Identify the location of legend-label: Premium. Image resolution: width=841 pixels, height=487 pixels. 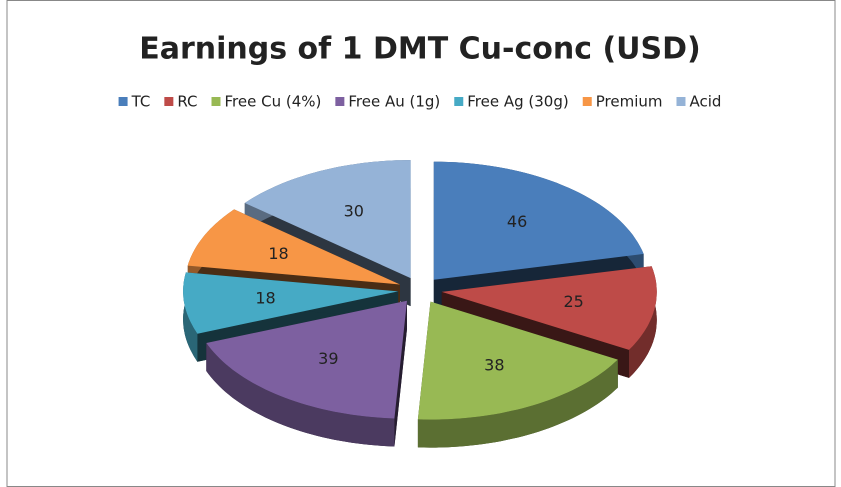
(629, 102).